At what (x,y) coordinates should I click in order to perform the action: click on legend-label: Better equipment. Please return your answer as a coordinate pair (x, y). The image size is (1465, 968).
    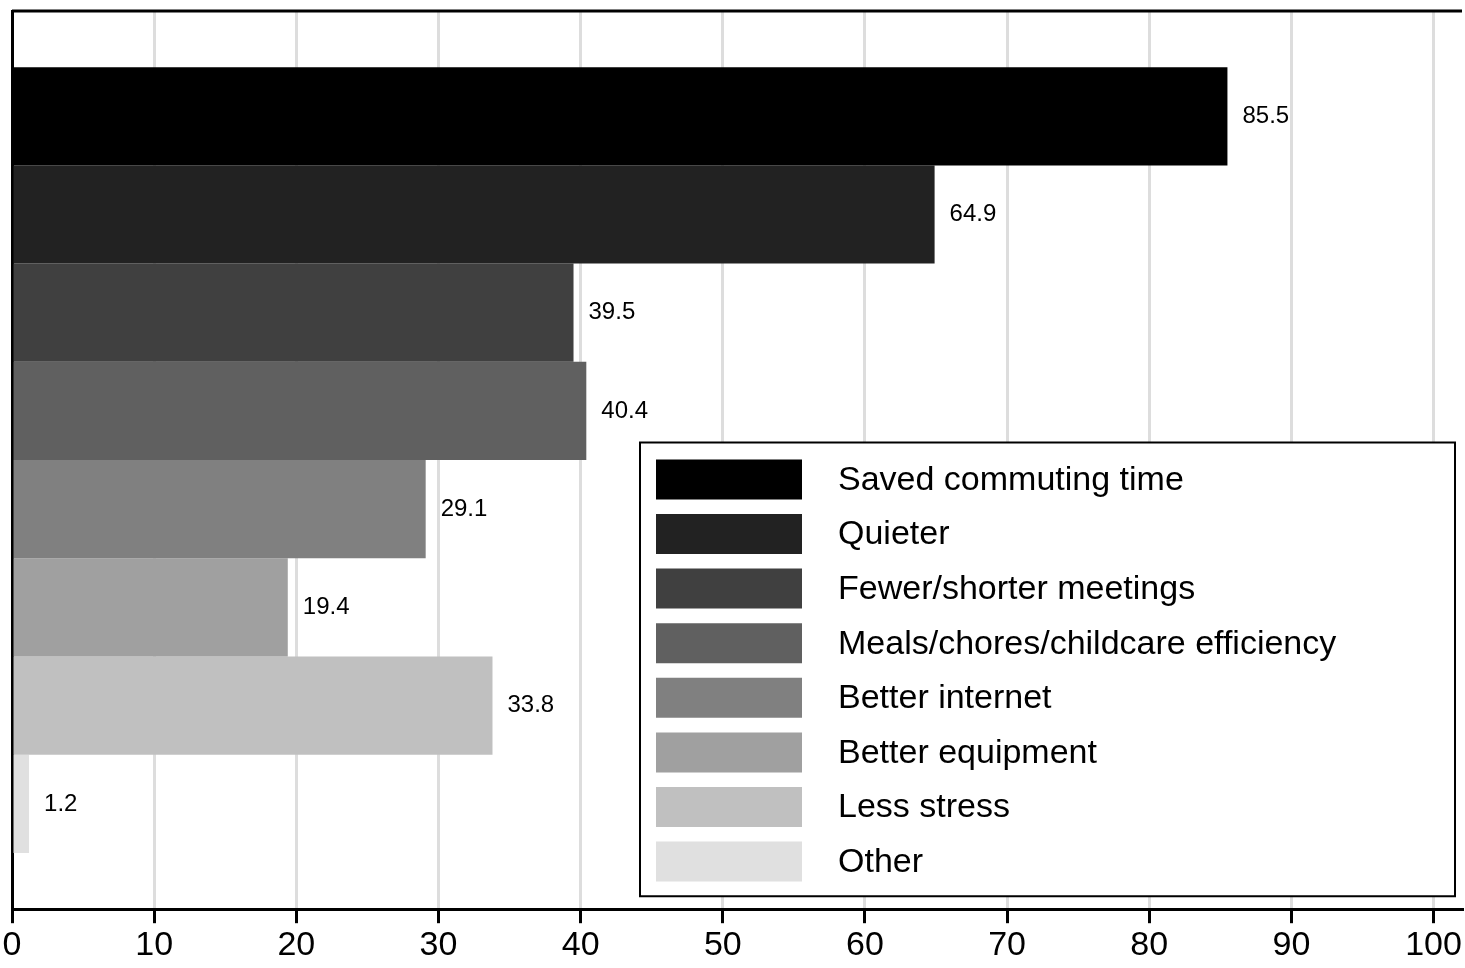
    Looking at the image, I should click on (968, 750).